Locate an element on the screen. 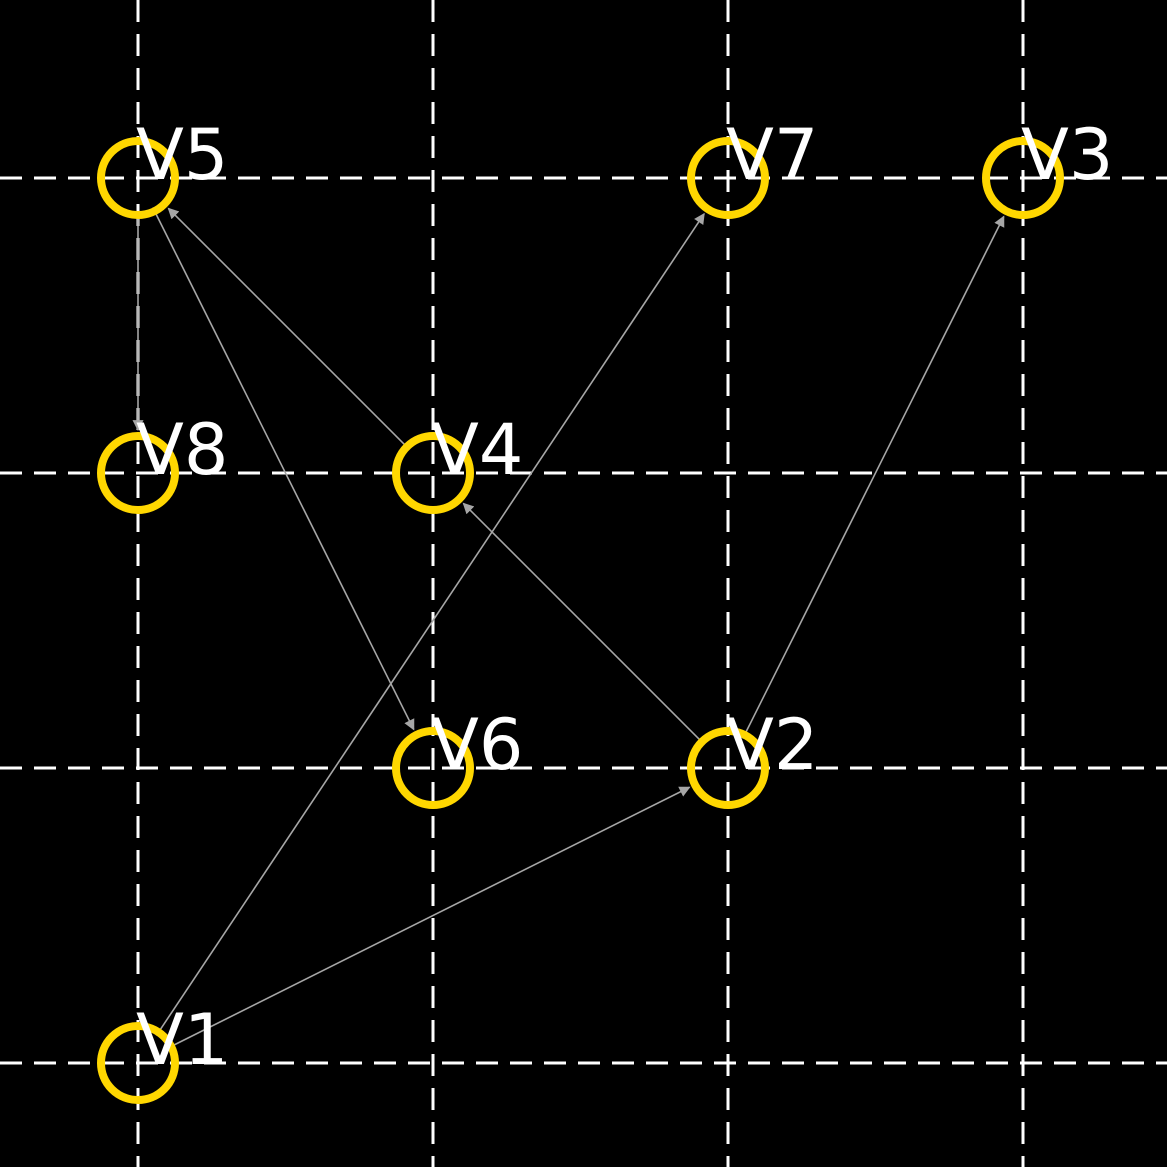 The image size is (1167, 1167). edge-v2-v4 is located at coordinates (584, 624).